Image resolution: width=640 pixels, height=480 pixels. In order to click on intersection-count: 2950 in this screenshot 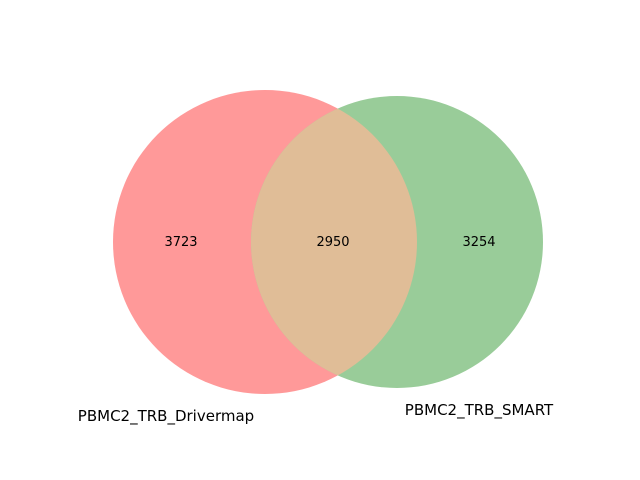, I will do `click(332, 242)`.